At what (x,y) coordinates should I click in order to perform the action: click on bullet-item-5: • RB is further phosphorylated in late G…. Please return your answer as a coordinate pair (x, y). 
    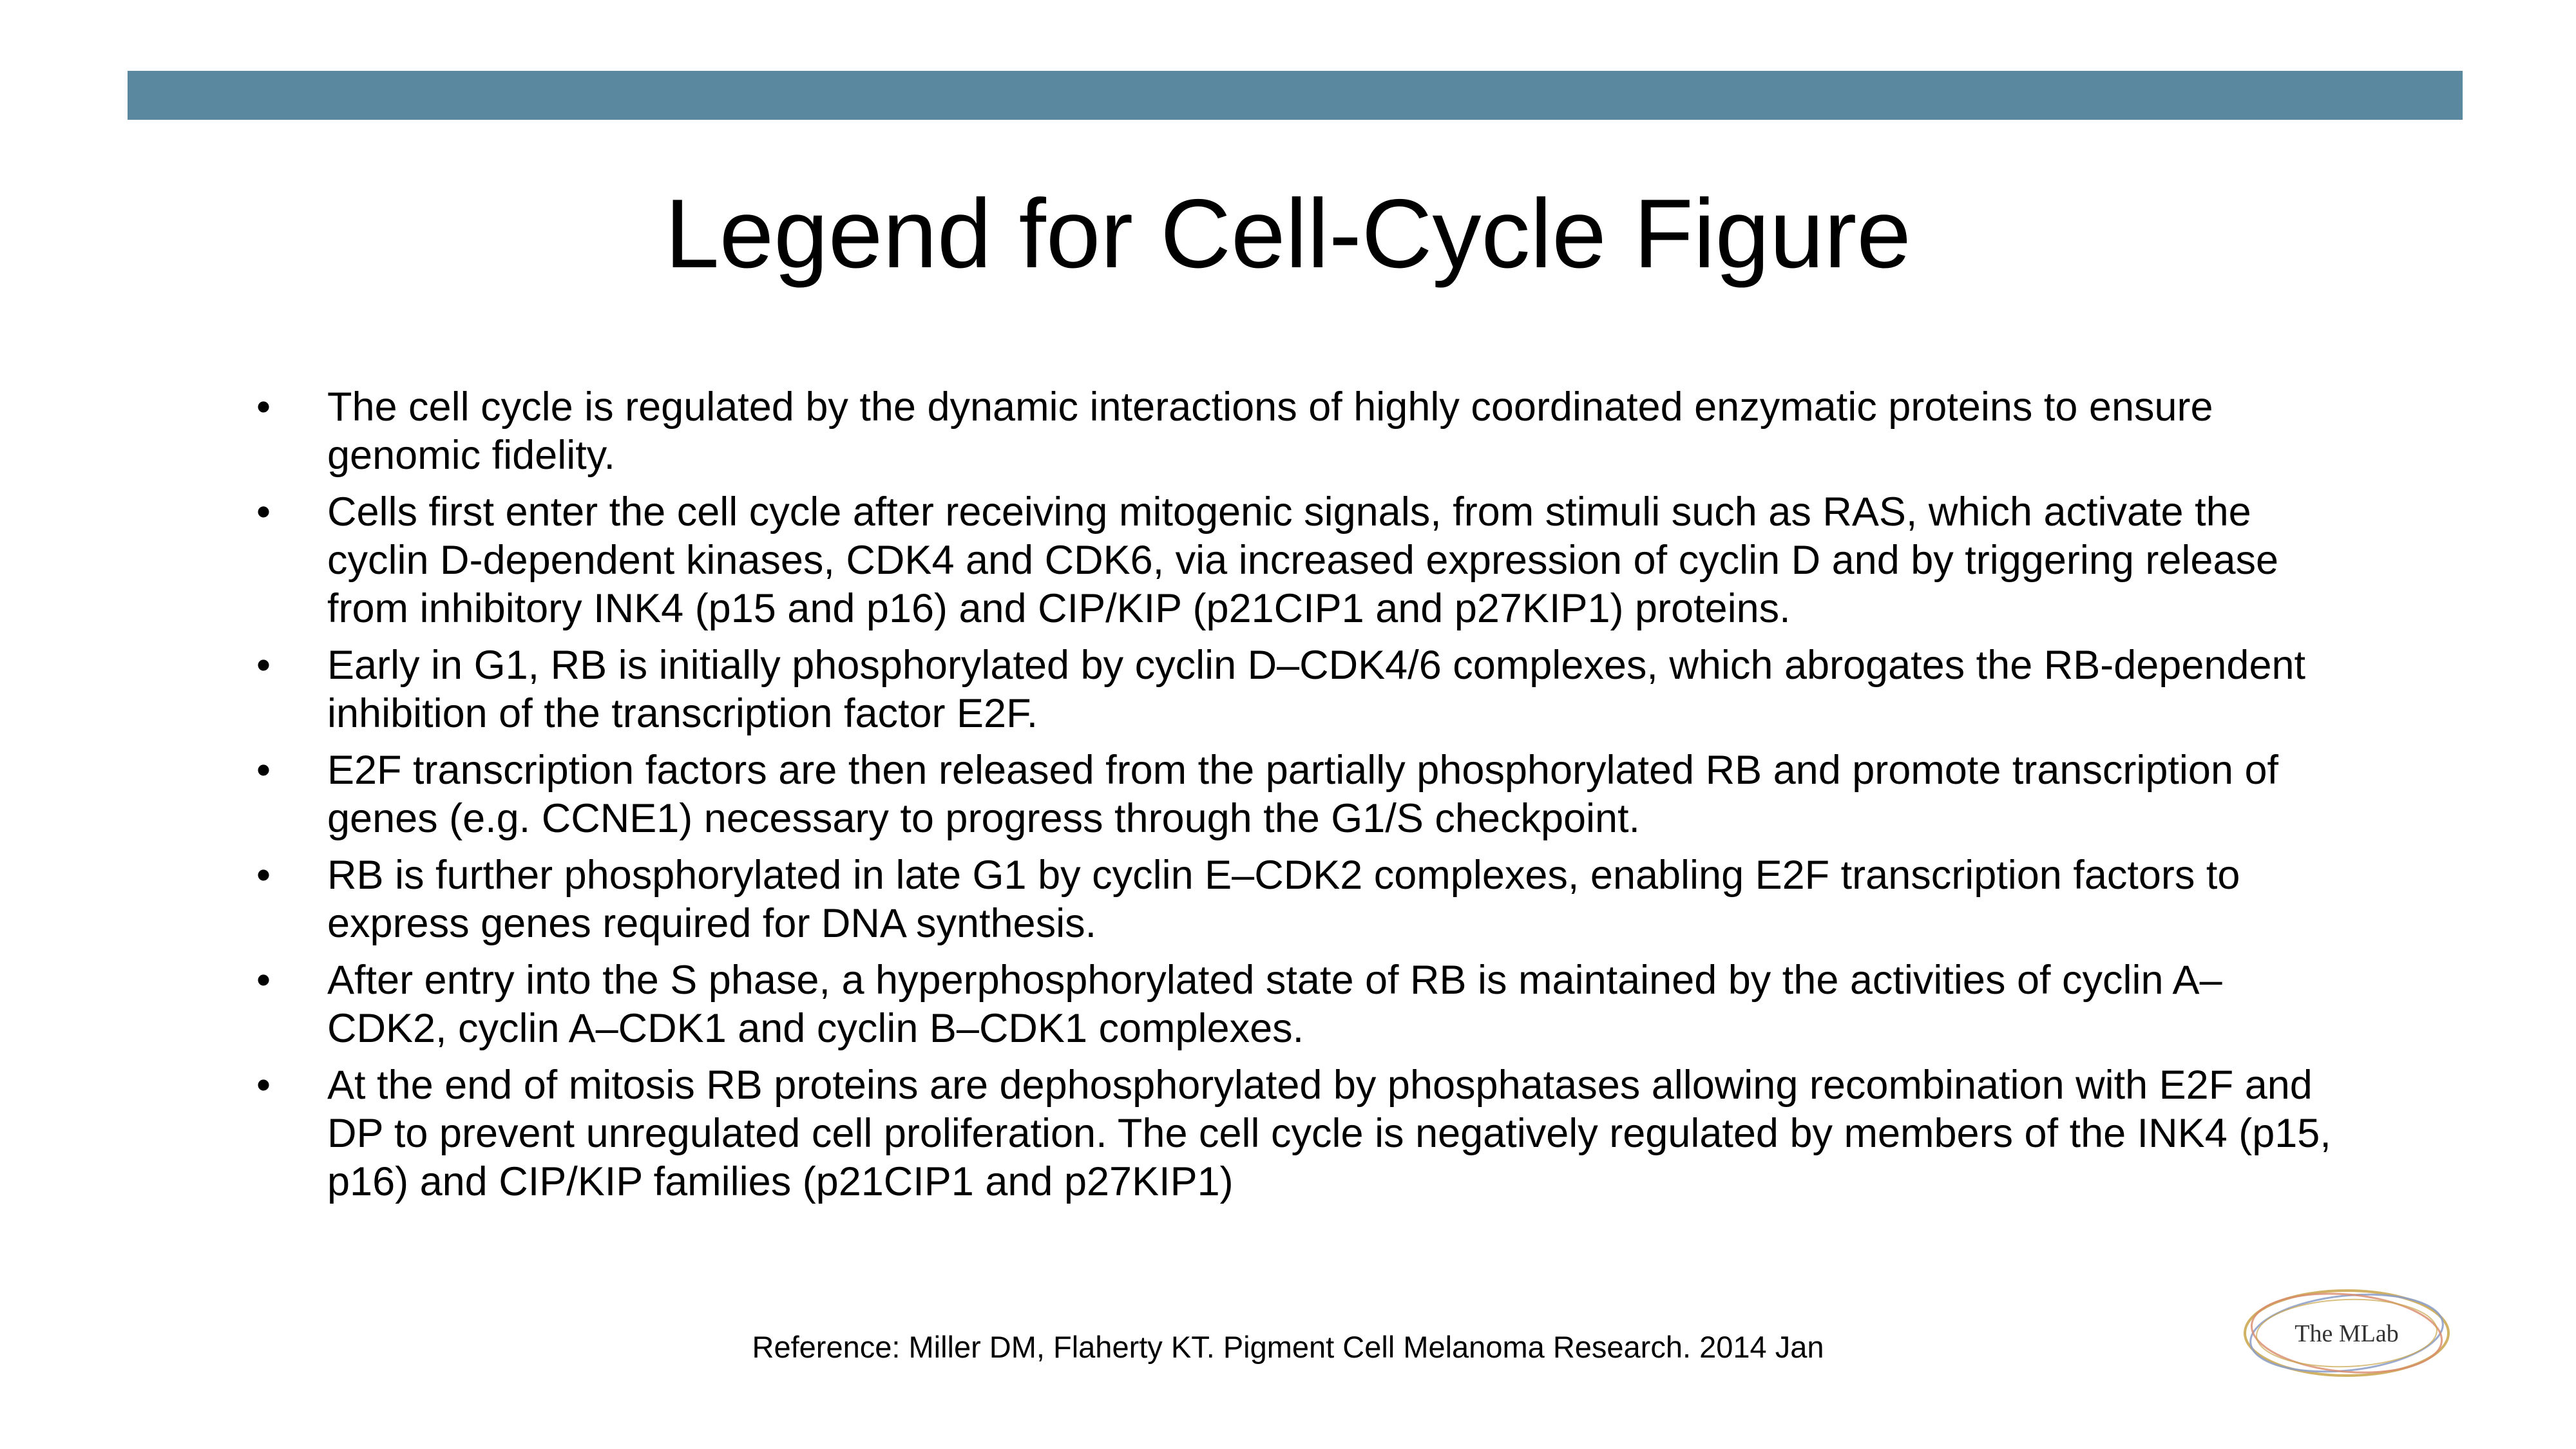
    Looking at the image, I should click on (1288, 900).